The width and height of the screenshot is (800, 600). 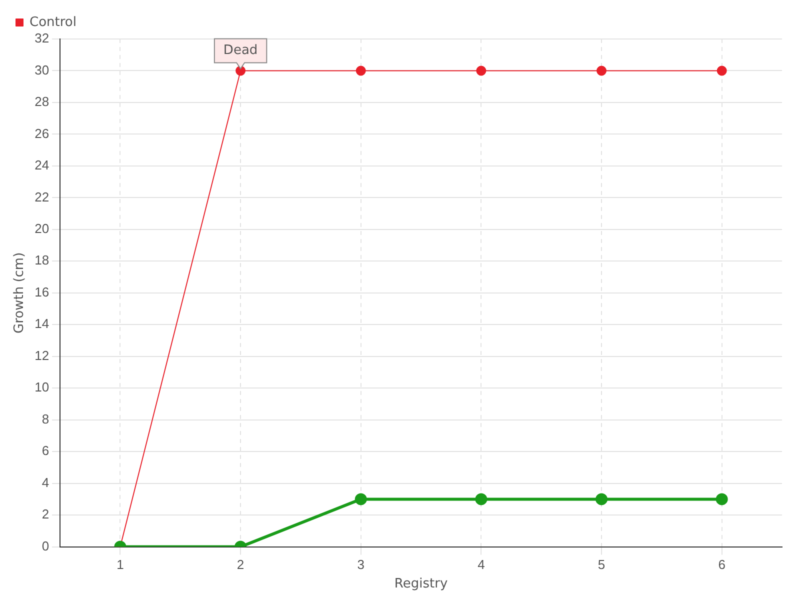 I want to click on y-tick-label: 14, so click(x=42, y=324).